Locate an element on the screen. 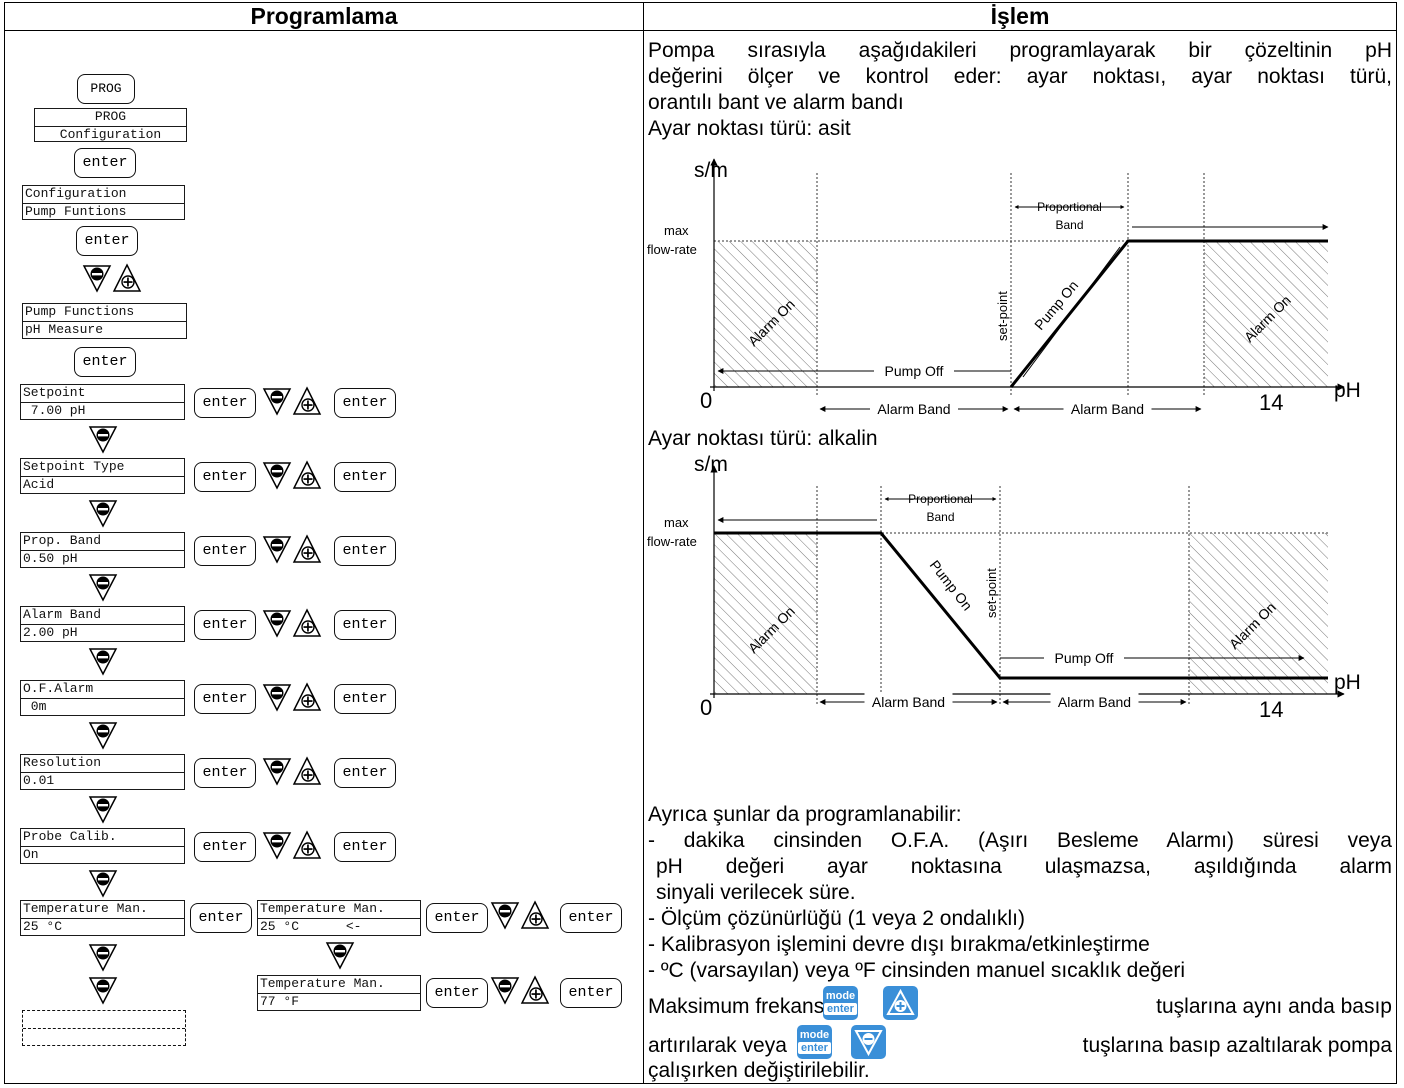  mode-enter-key-icon: mode enter is located at coordinates (814, 1042).